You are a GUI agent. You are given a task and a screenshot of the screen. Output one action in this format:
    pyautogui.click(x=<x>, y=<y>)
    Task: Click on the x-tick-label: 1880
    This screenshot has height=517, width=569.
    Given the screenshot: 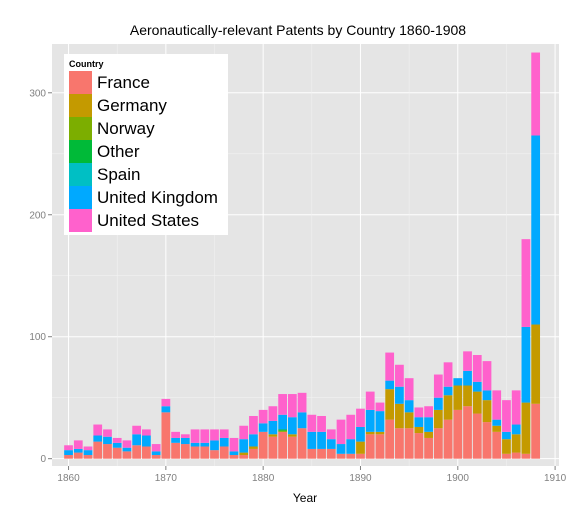 What is the action you would take?
    pyautogui.click(x=263, y=478)
    